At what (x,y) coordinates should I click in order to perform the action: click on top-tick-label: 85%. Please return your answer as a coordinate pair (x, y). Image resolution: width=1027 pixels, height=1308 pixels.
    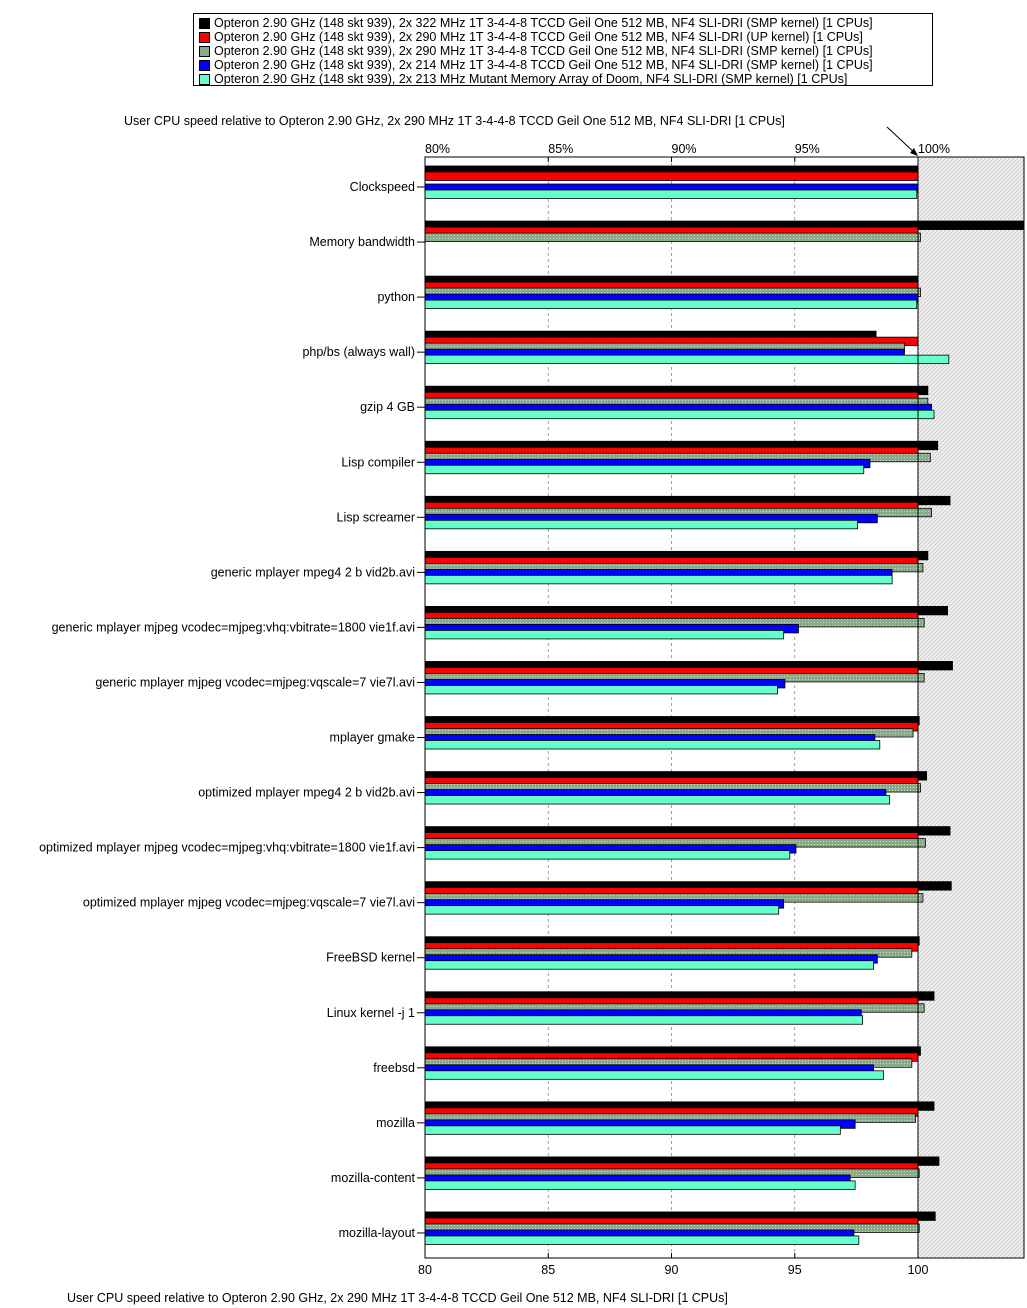
    Looking at the image, I should click on (560, 149).